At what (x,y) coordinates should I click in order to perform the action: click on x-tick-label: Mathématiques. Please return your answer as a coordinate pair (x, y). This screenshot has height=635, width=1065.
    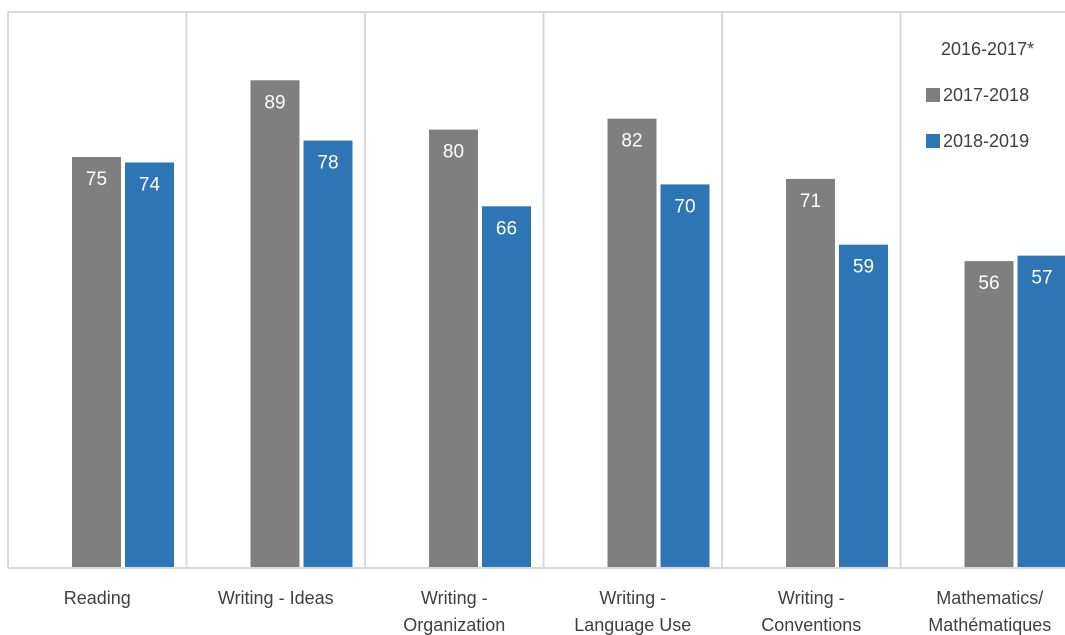
    Looking at the image, I should click on (989, 625).